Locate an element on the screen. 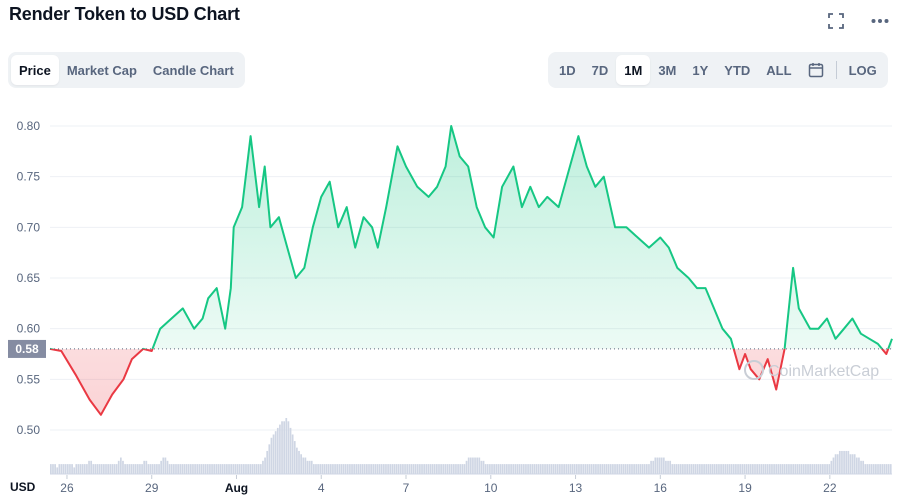  x-tick-label: 10 is located at coordinates (491, 488).